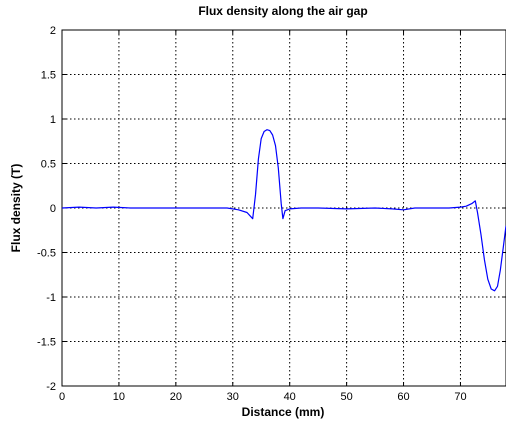 The width and height of the screenshot is (506, 429). I want to click on x-tick-label: 10, so click(119, 397).